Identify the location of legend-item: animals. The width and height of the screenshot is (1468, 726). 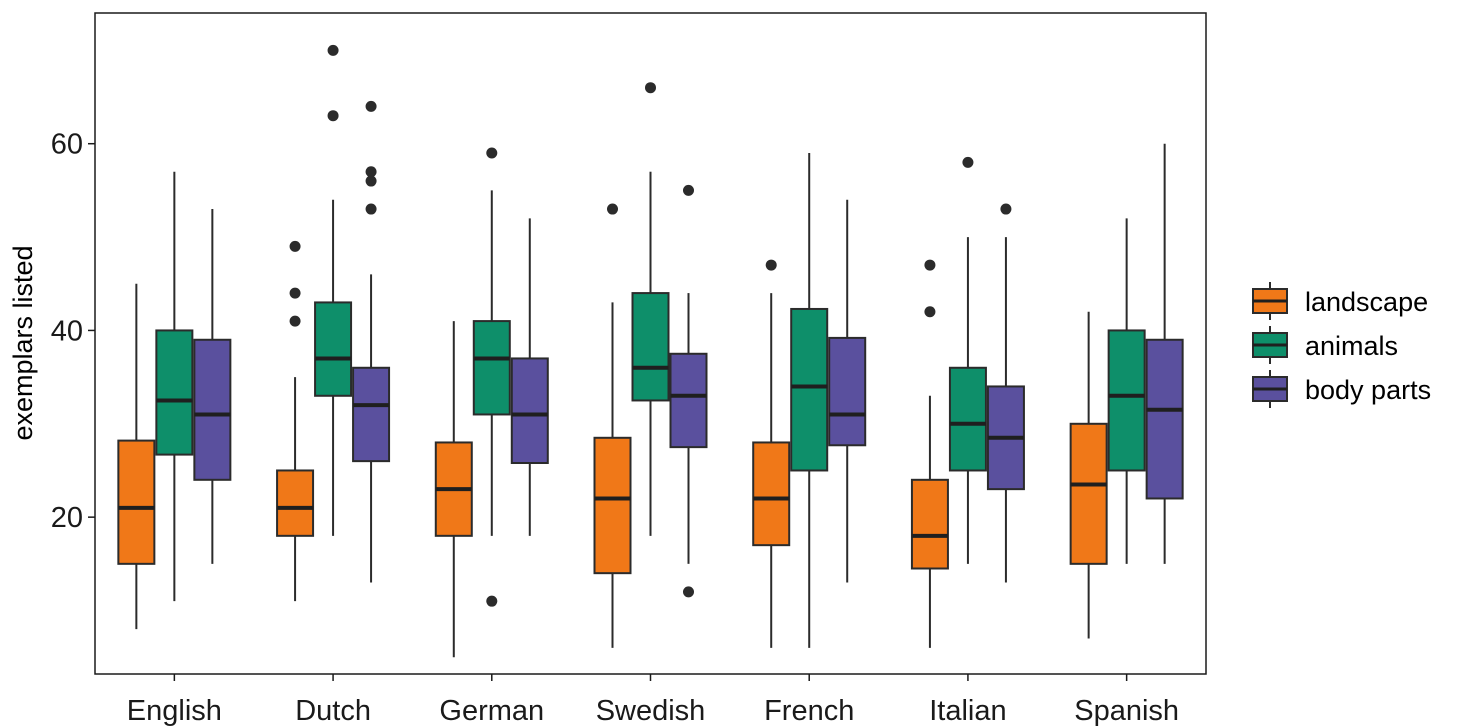
(1325, 345).